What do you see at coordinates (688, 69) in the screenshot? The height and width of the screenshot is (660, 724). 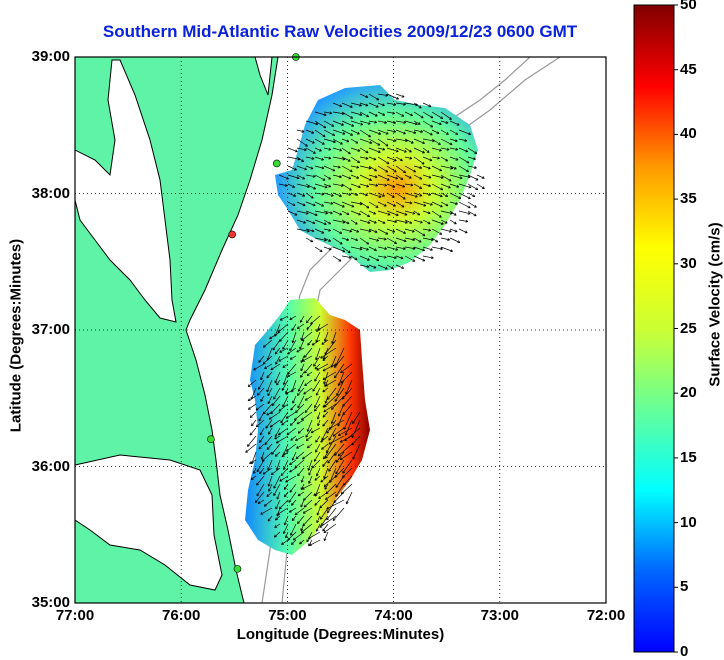 I see `colorbar-tick-label: 45` at bounding box center [688, 69].